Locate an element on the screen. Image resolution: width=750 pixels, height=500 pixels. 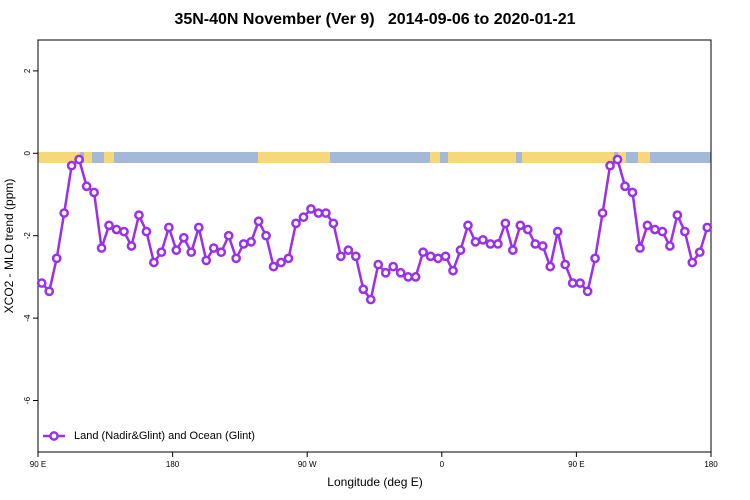
x-tick-label: 90 W is located at coordinates (307, 464).